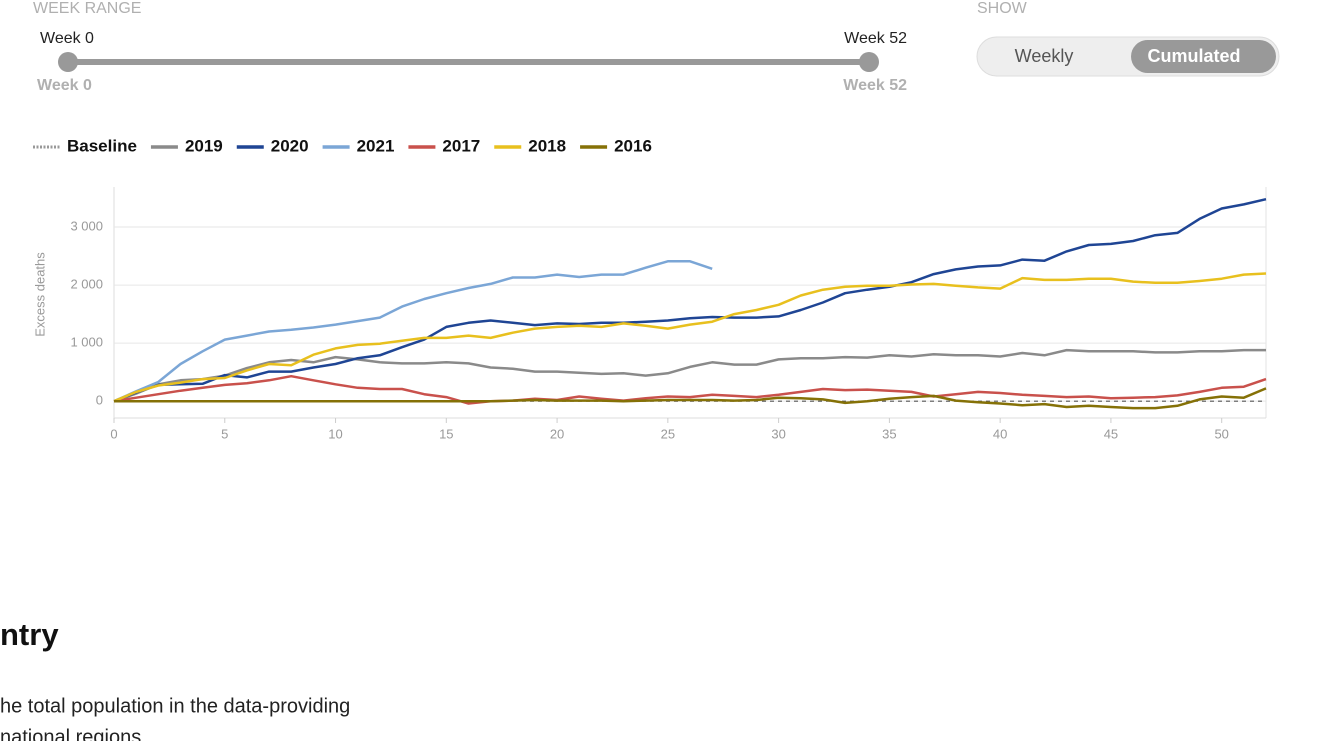  Describe the element at coordinates (547, 145) in the screenshot. I see `legend-label: 2018` at that location.